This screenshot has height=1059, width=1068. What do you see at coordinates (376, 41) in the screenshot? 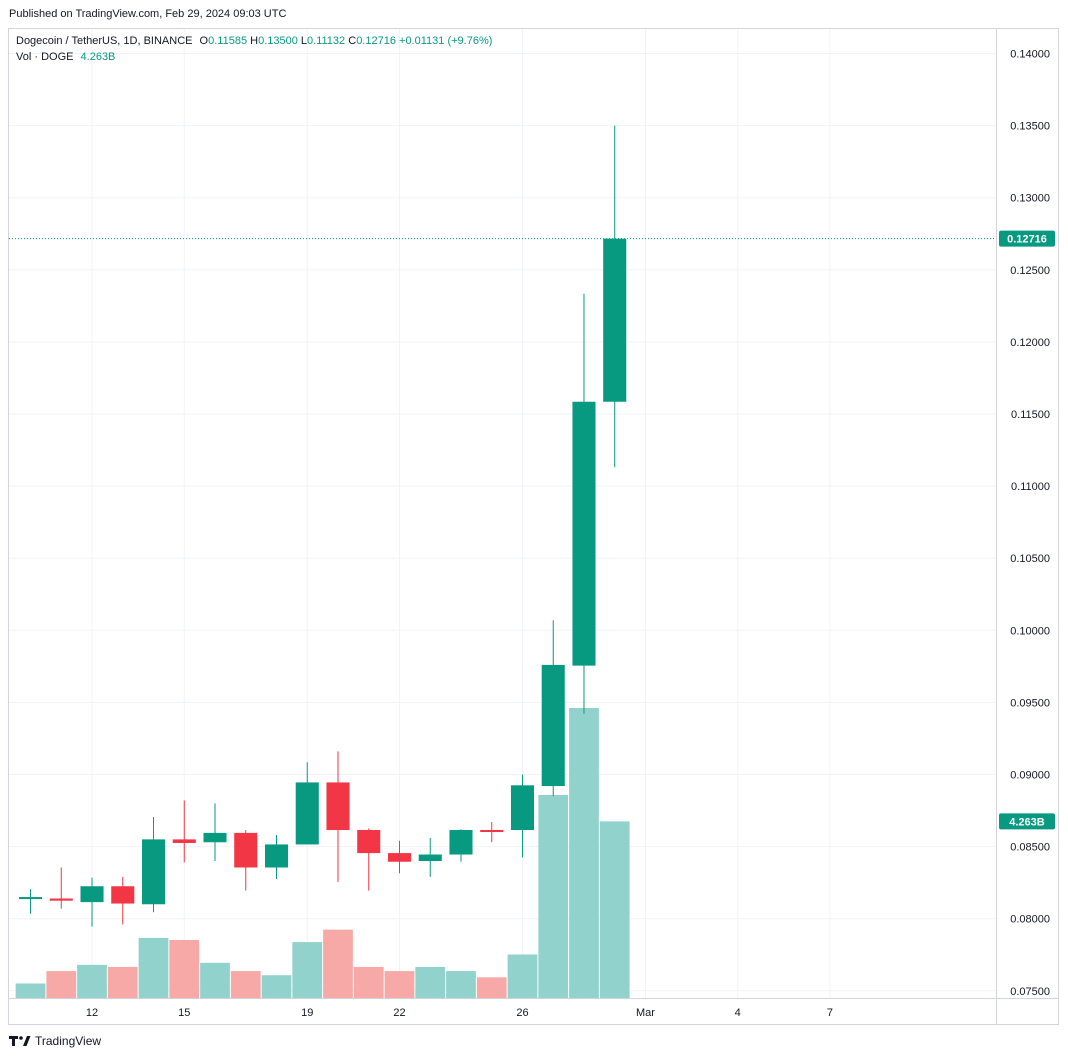
I see `legend-close-value: 0.12716` at bounding box center [376, 41].